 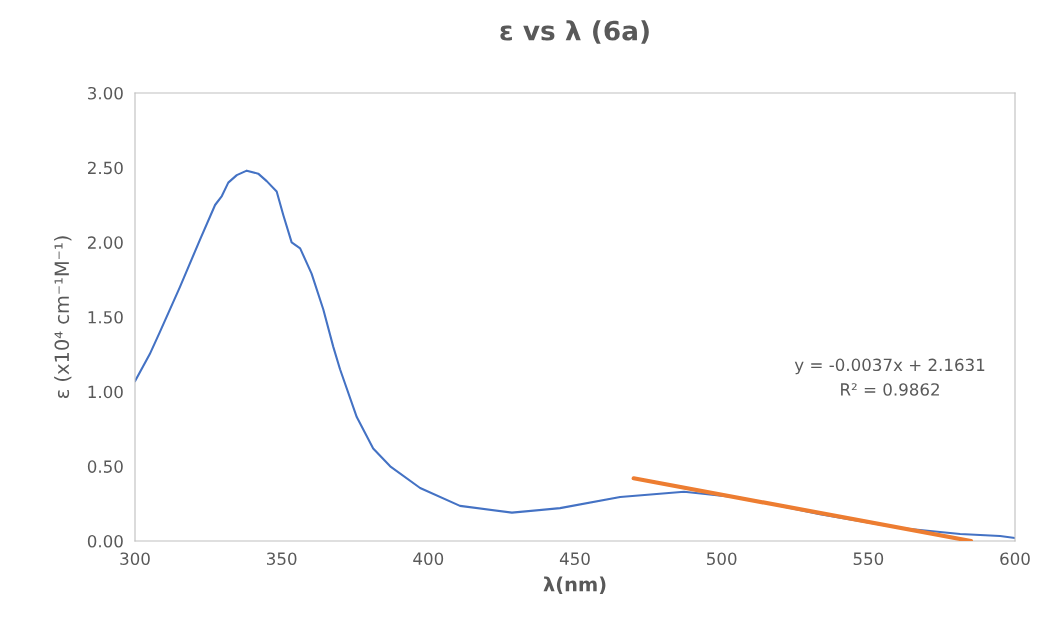 What do you see at coordinates (428, 559) in the screenshot?
I see `x-tick-label: 400` at bounding box center [428, 559].